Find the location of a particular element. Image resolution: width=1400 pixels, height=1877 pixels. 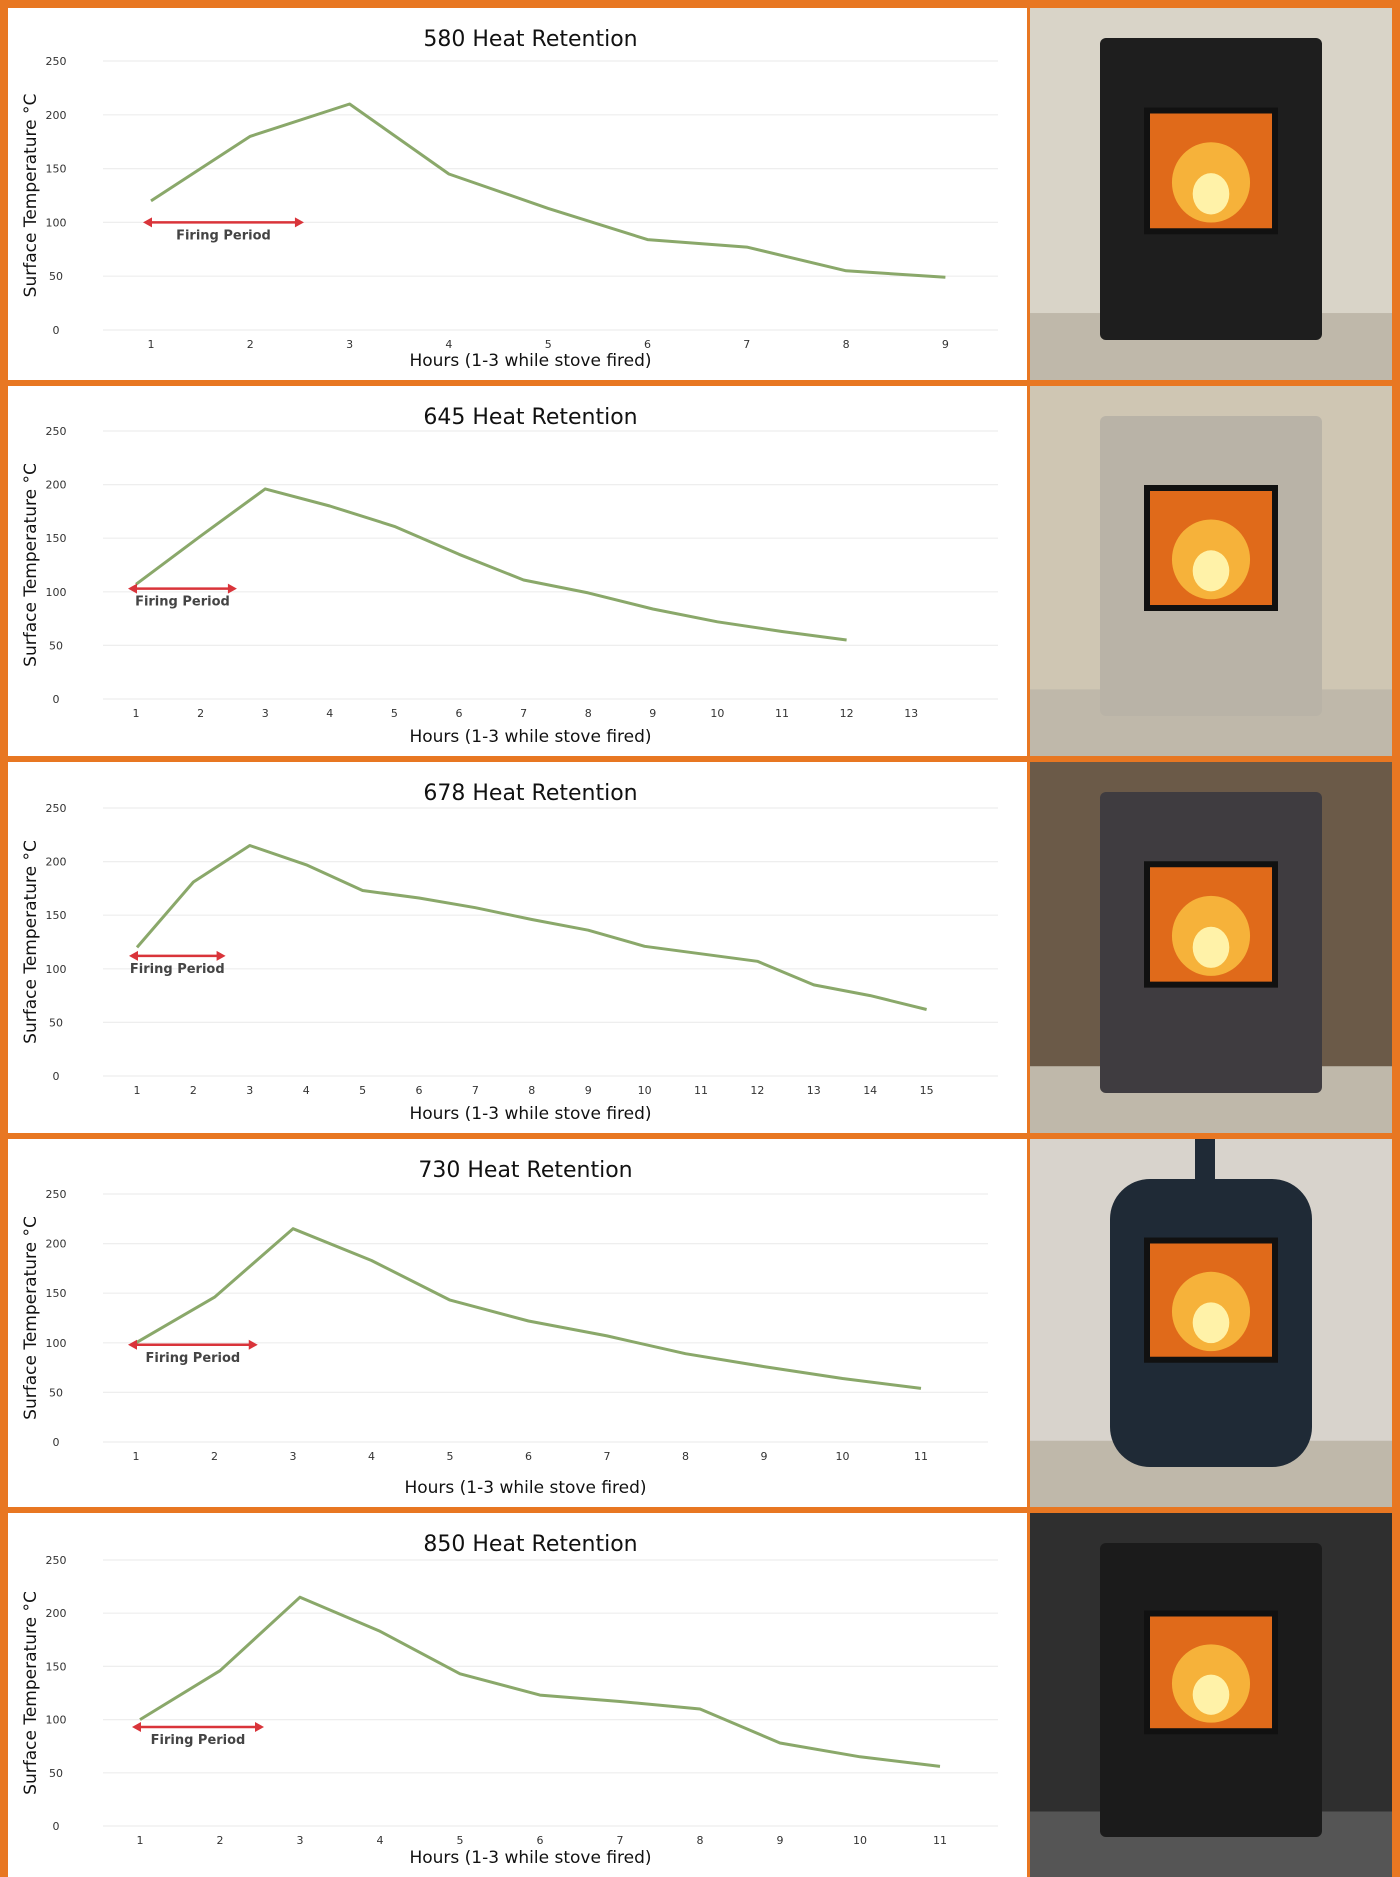

panel-border-divider is located at coordinates (1028, 938).